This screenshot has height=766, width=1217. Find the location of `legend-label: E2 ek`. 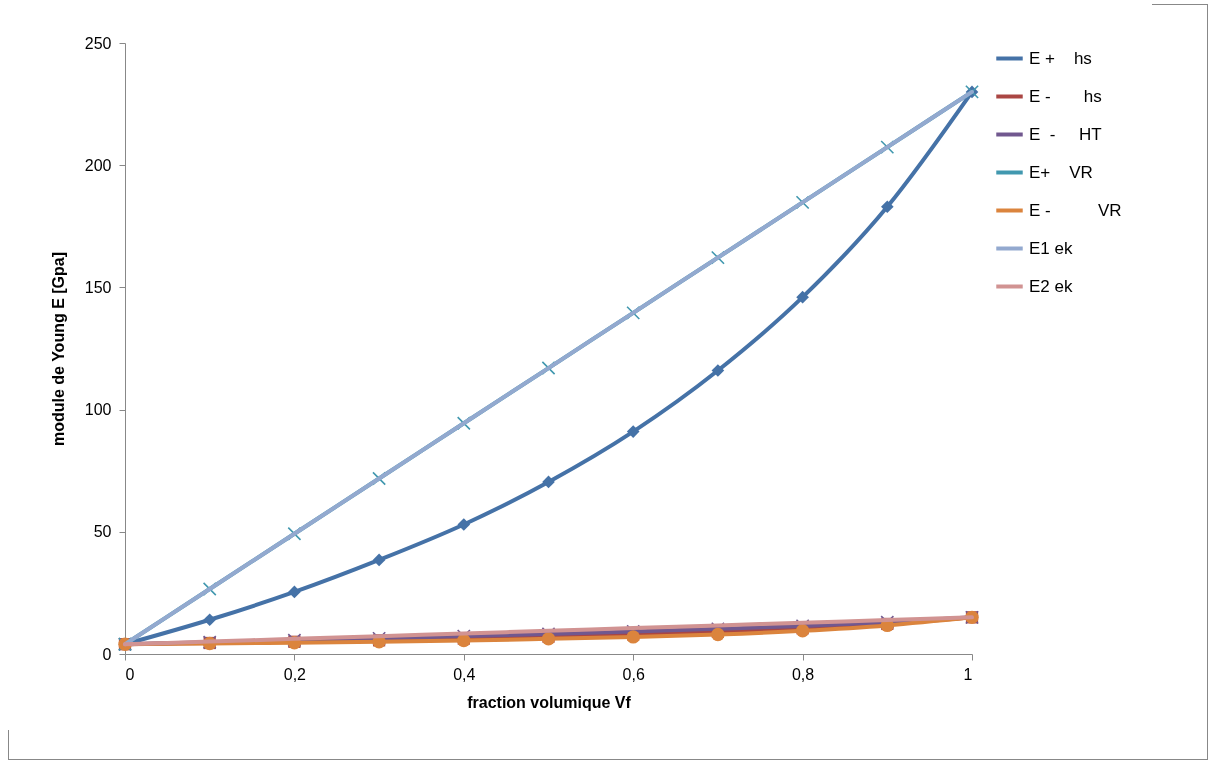

legend-label: E2 ek is located at coordinates (1051, 286).